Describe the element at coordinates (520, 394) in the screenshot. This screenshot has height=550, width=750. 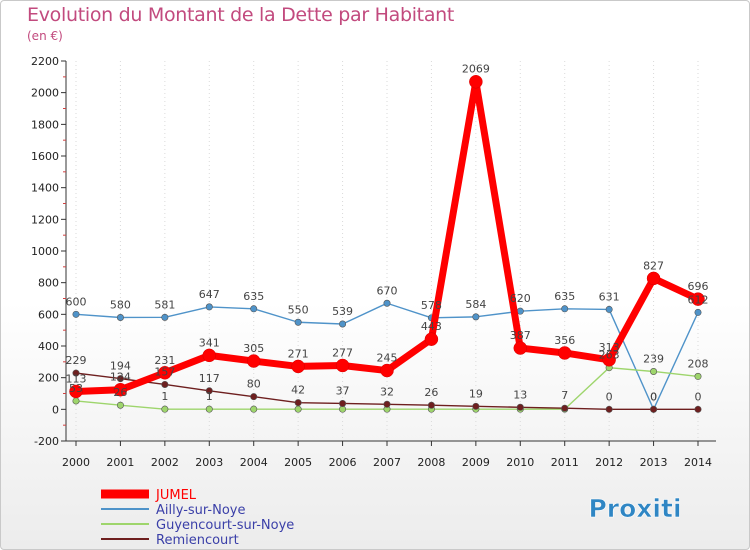
I see `data-label: 13` at that location.